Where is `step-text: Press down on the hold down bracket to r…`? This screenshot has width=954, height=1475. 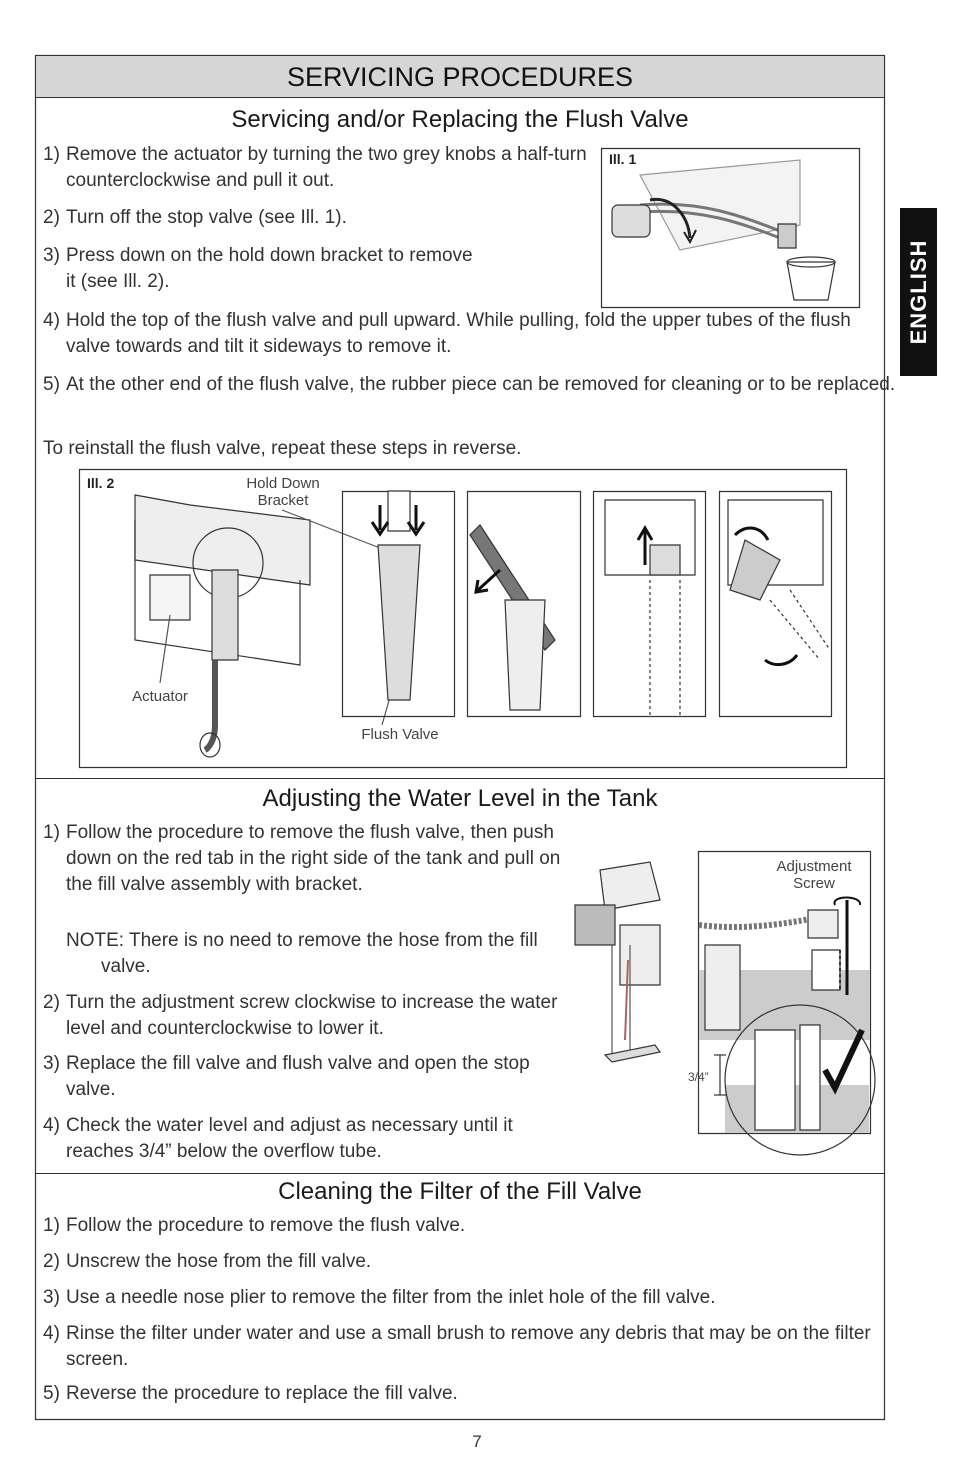 step-text: Press down on the hold down bracket to r… is located at coordinates (269, 268).